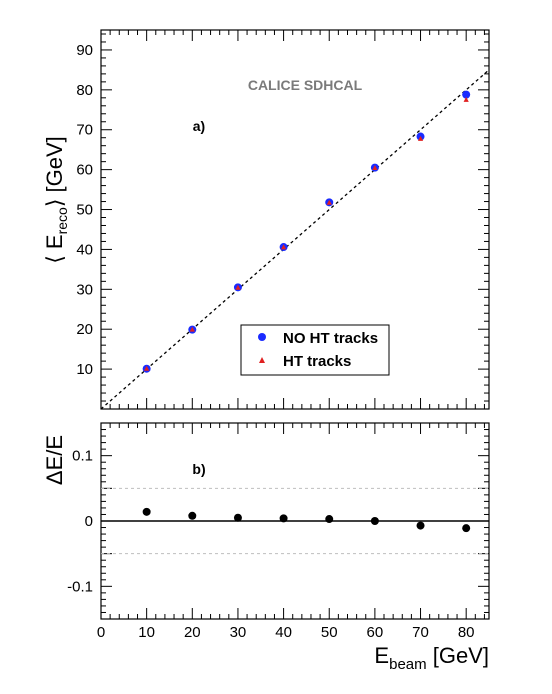  What do you see at coordinates (283, 632) in the screenshot?
I see `x-tick-label: 40` at bounding box center [283, 632].